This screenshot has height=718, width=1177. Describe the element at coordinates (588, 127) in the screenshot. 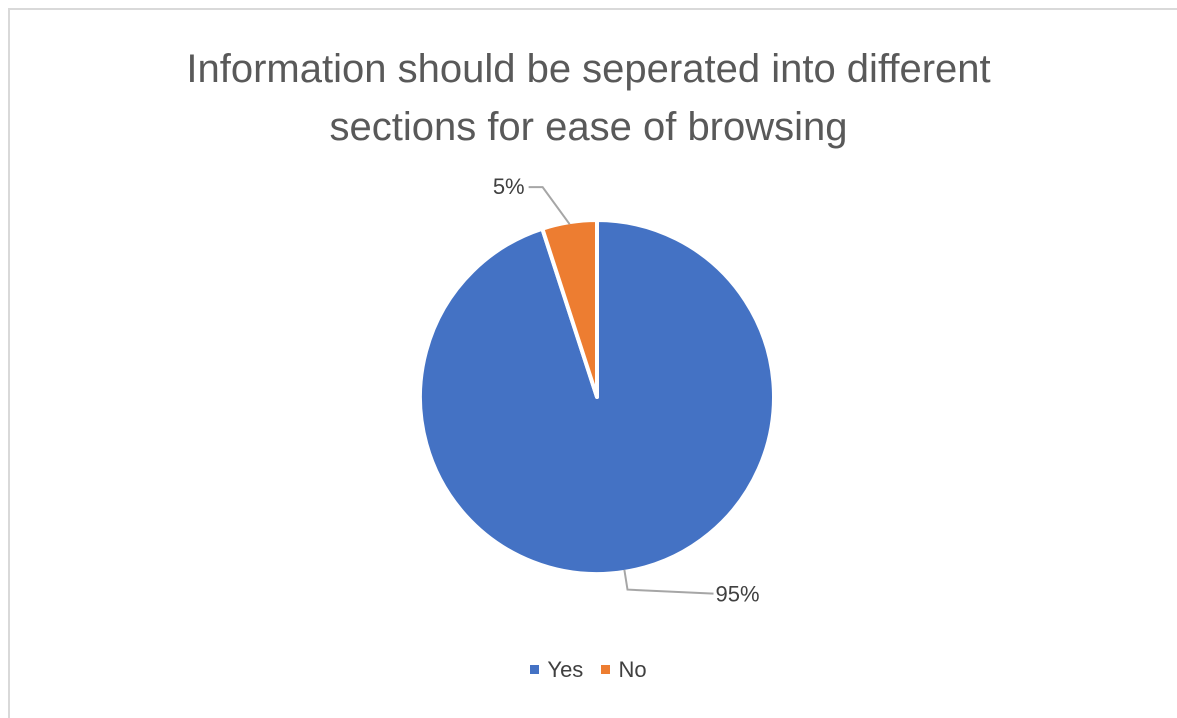

I see `chart-title-line-2: sections for ease of browsing` at that location.